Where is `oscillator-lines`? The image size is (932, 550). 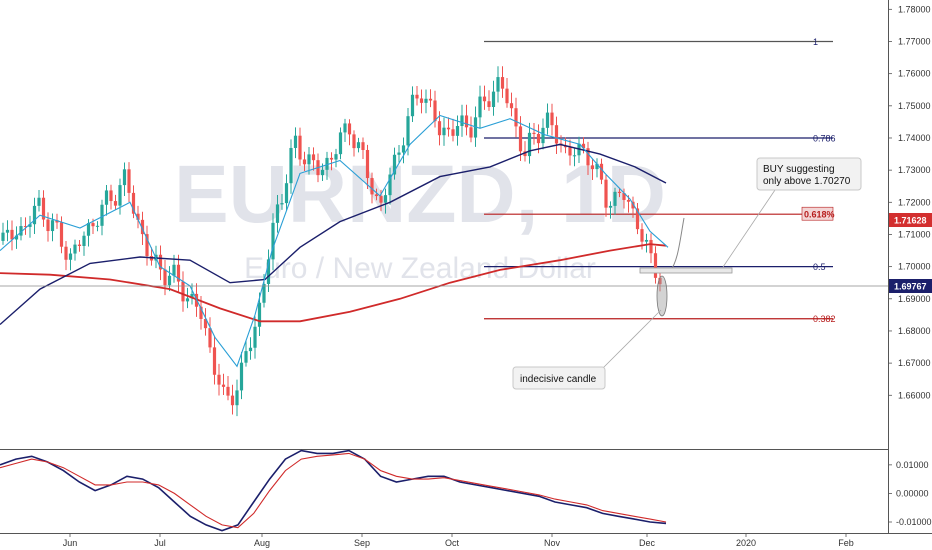
oscillator-lines is located at coordinates (333, 490).